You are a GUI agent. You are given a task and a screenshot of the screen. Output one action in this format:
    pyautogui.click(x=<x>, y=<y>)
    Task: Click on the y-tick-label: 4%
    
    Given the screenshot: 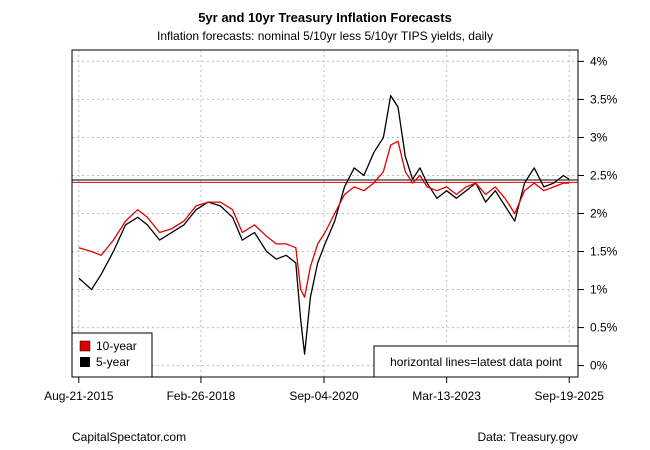 What is the action you would take?
    pyautogui.click(x=599, y=61)
    